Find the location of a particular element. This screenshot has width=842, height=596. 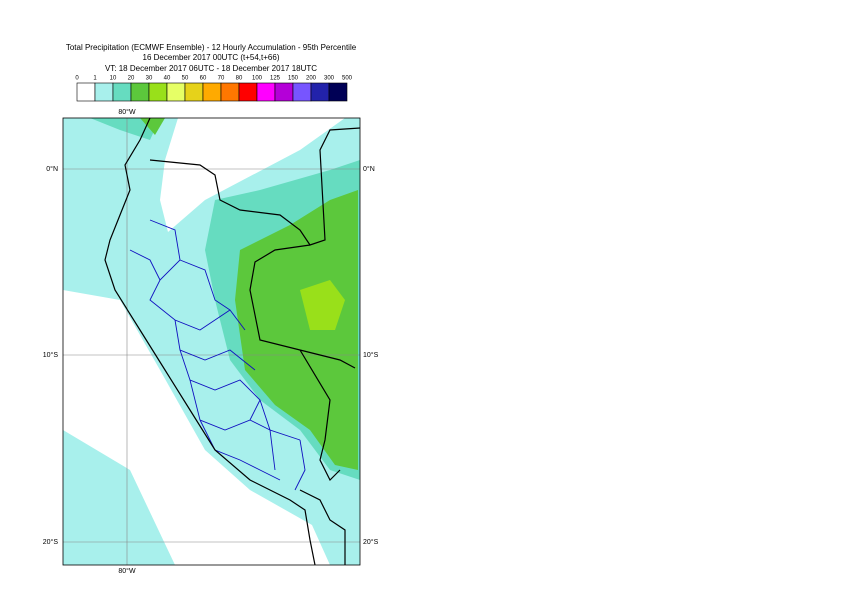

legend-label: 10 is located at coordinates (113, 79).